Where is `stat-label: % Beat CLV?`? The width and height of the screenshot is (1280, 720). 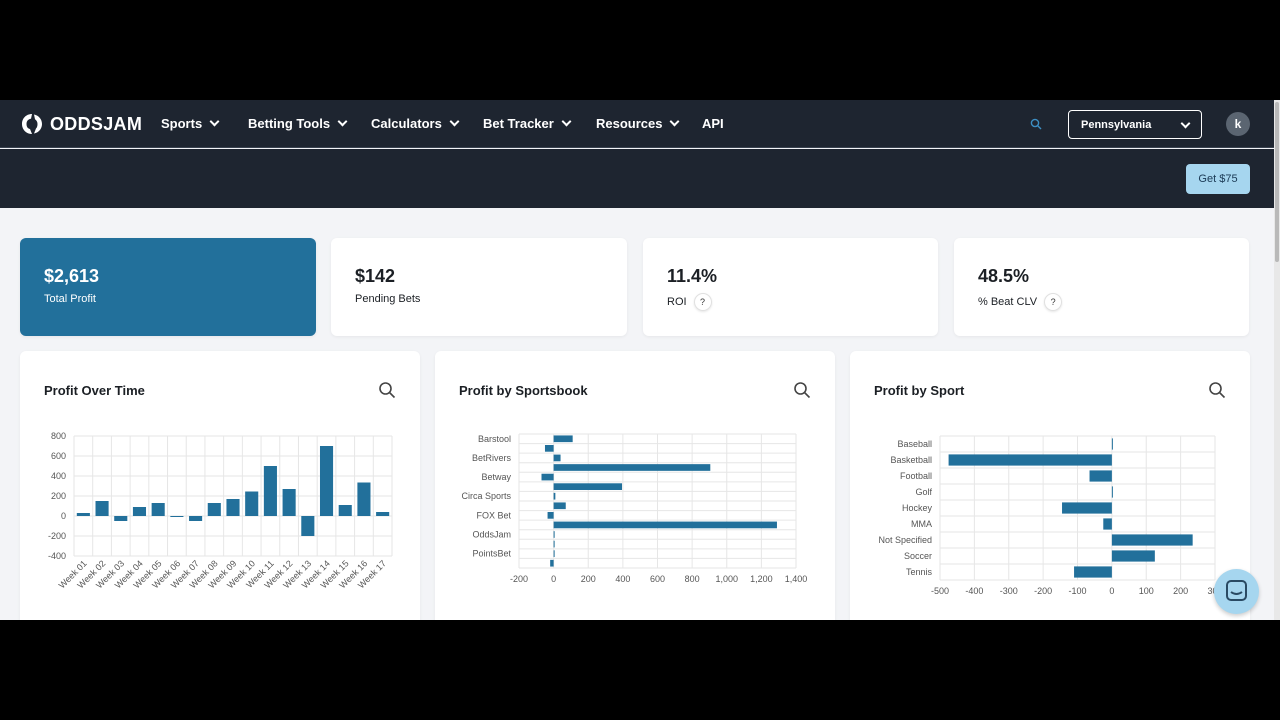 stat-label: % Beat CLV? is located at coordinates (1101, 302).